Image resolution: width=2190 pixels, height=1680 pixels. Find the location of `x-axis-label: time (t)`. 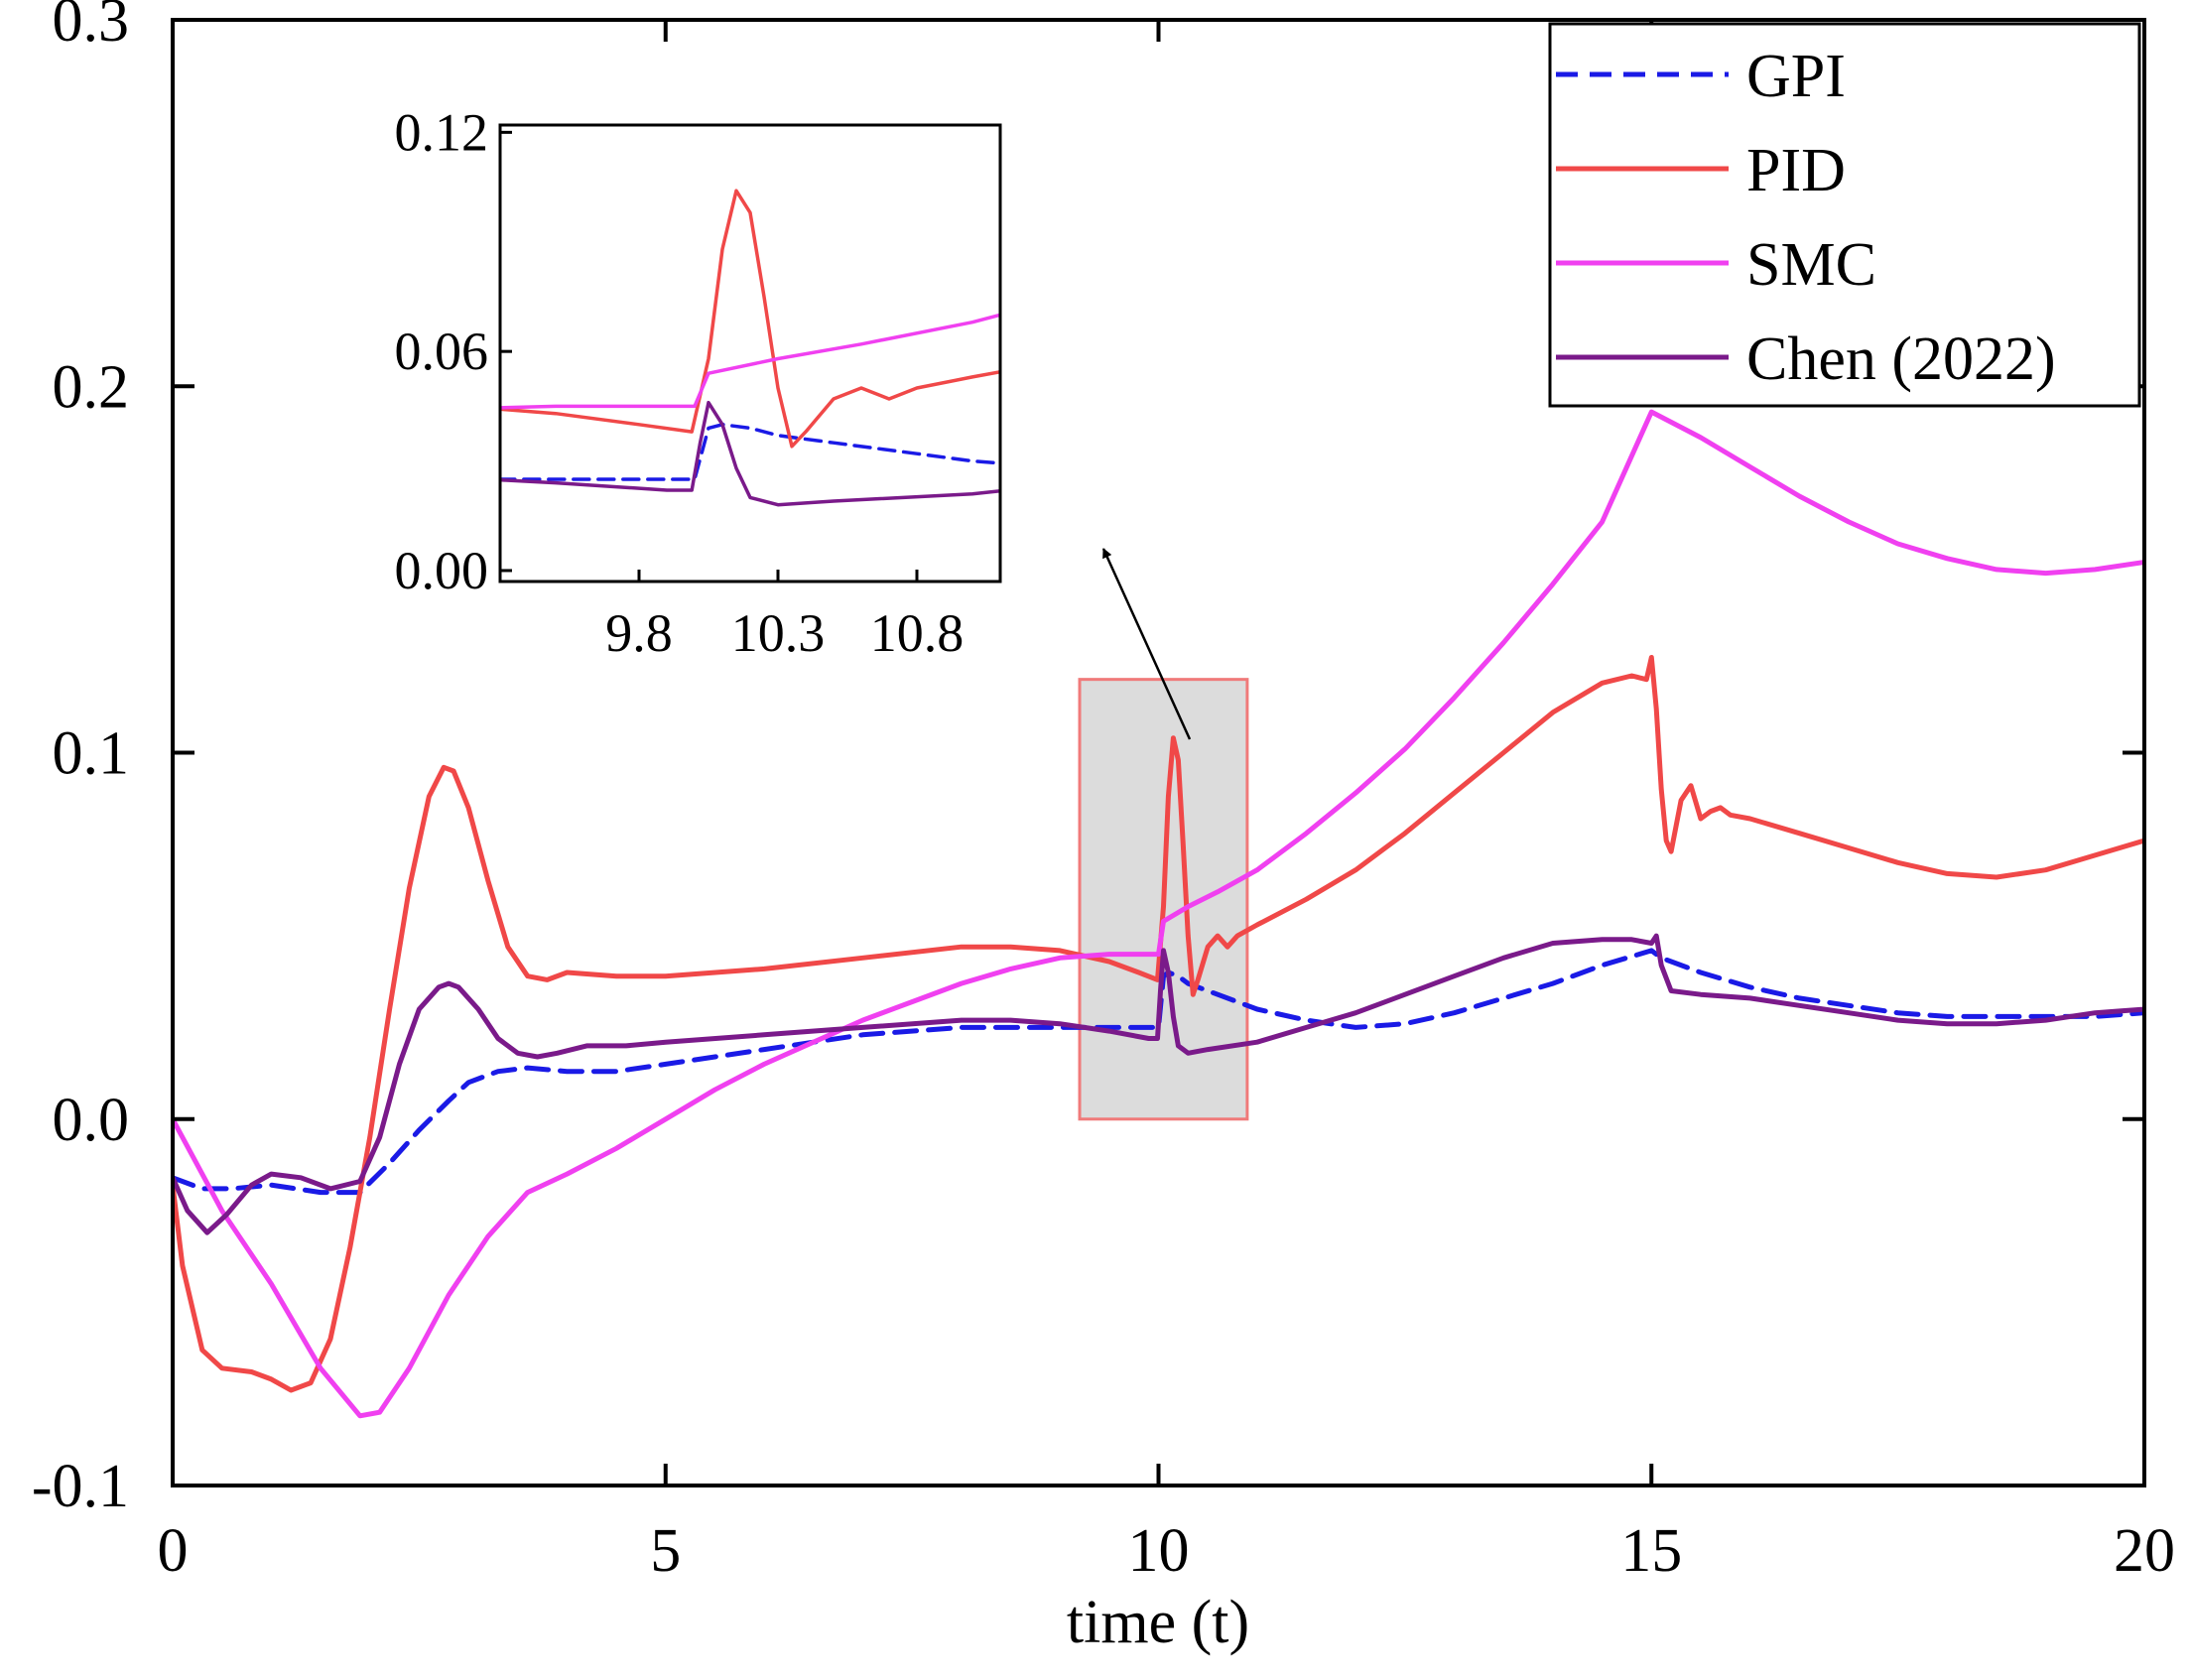

x-axis-label: time (t) is located at coordinates (1158, 1622).